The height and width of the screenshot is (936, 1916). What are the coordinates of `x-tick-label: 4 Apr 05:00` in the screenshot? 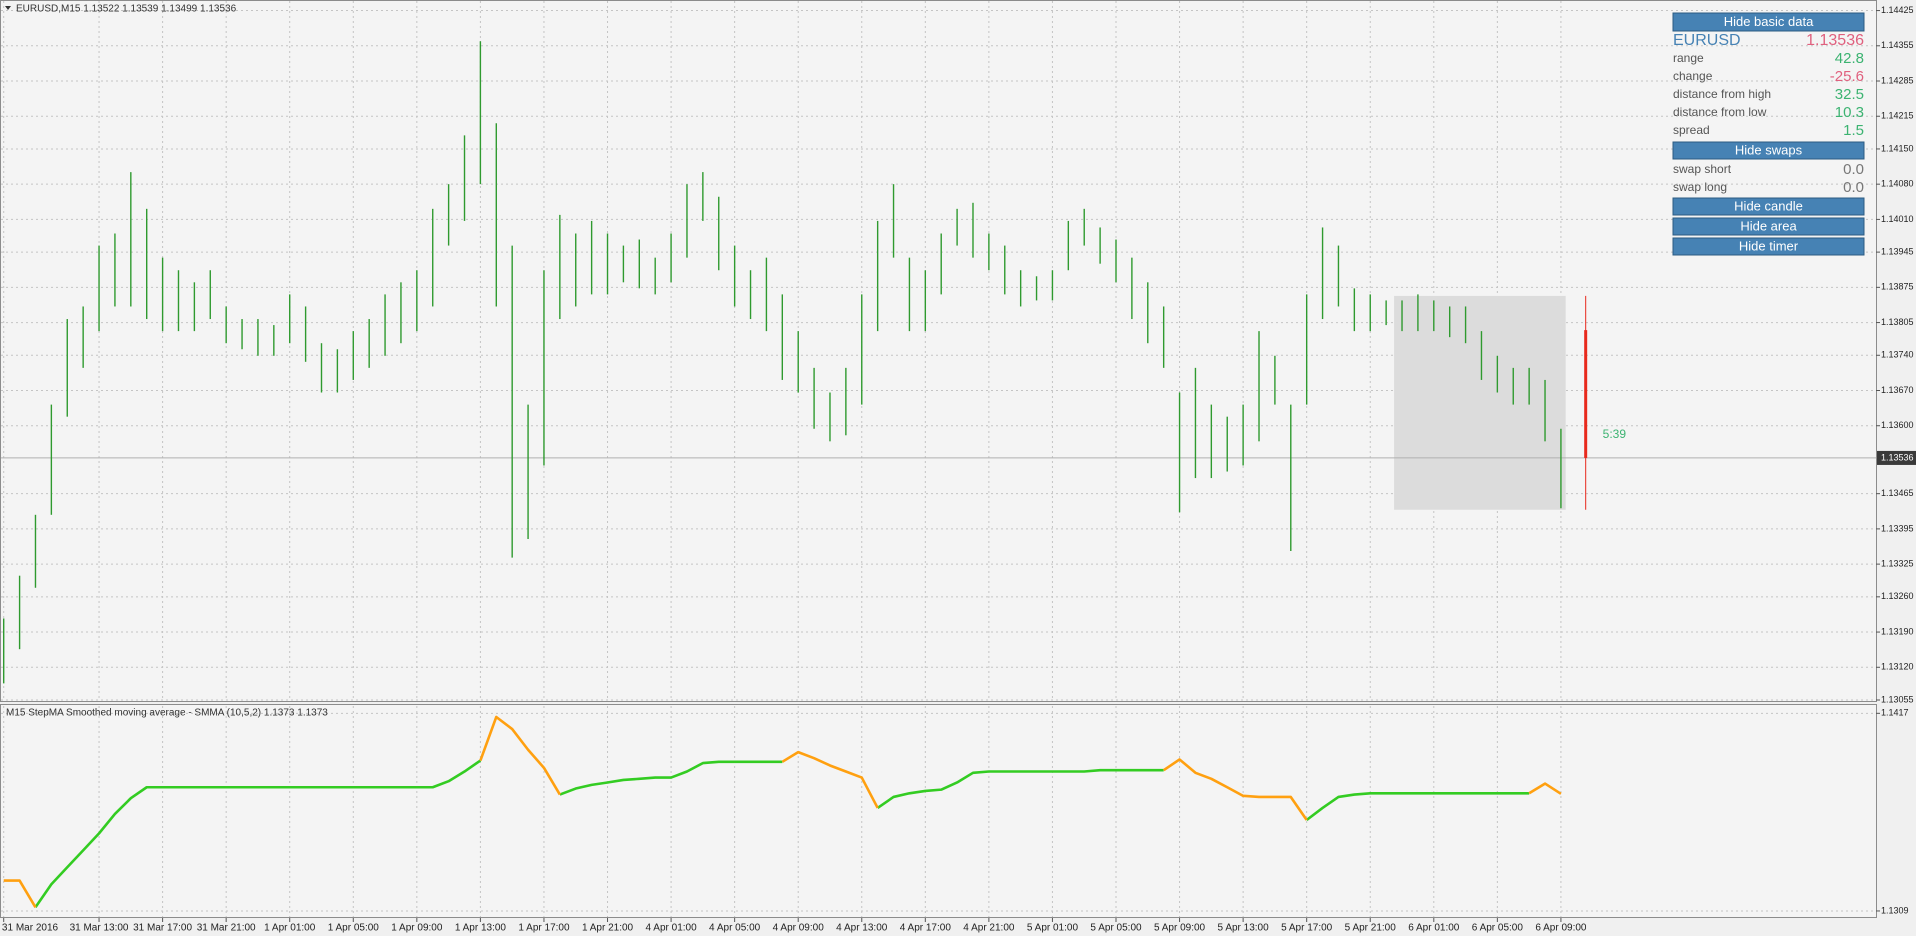 It's located at (735, 928).